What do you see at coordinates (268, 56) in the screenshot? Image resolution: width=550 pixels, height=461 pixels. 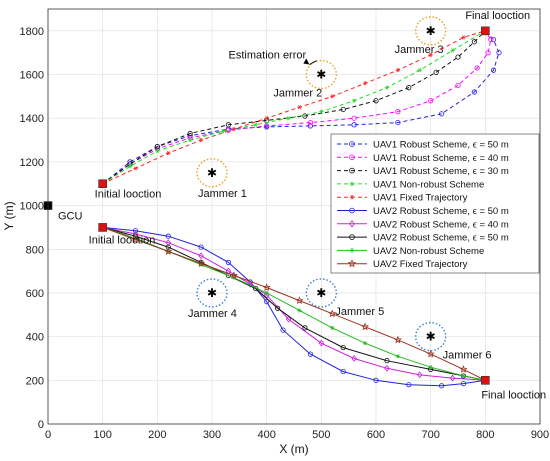 I see `annotation-label: Estimation error` at bounding box center [268, 56].